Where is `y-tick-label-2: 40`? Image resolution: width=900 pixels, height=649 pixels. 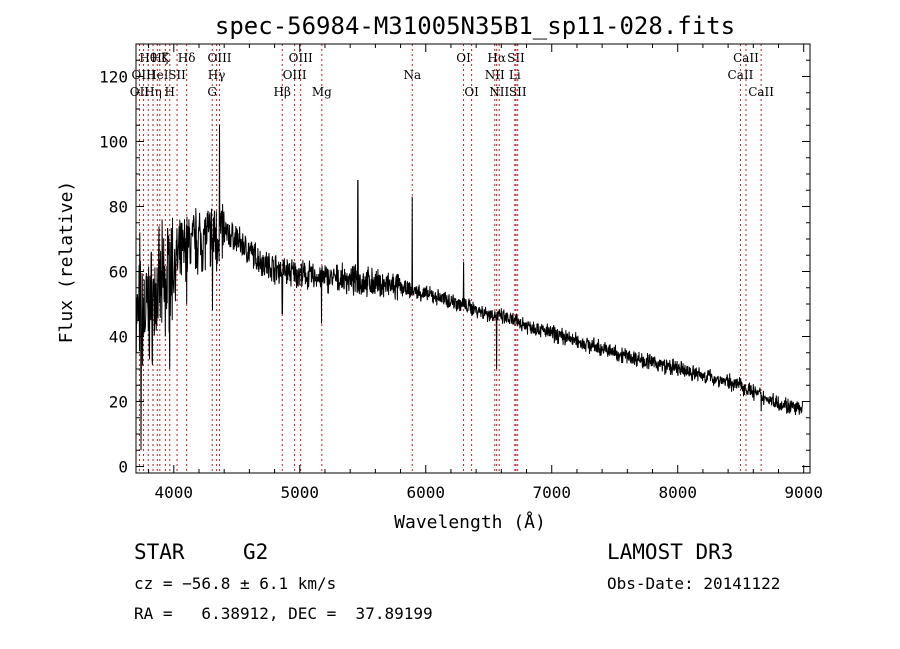 y-tick-label-2: 40 is located at coordinates (118, 337).